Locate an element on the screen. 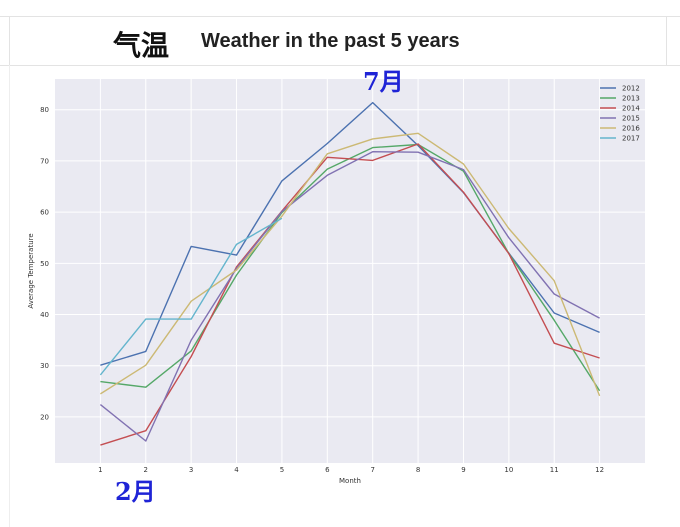 The height and width of the screenshot is (527, 680). frame-left-border is located at coordinates (9, 40).